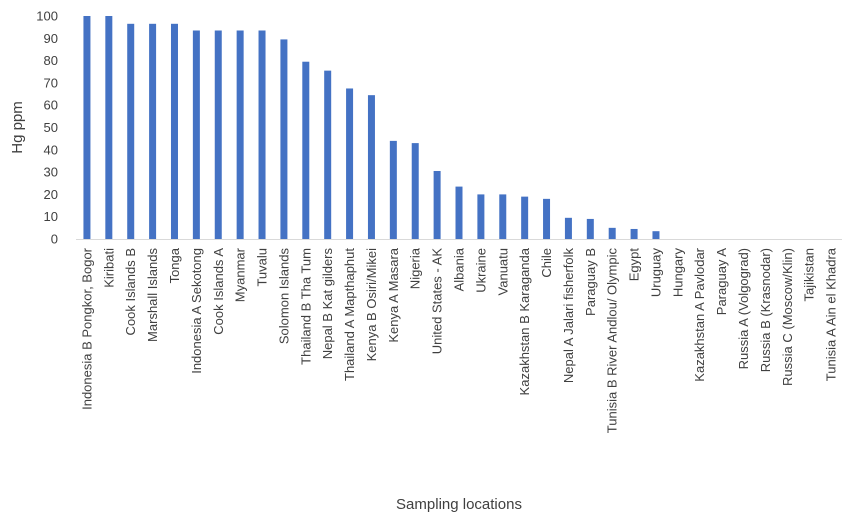 The height and width of the screenshot is (513, 848). I want to click on x-tick-label-6: Cook Islands A, so click(218, 291).